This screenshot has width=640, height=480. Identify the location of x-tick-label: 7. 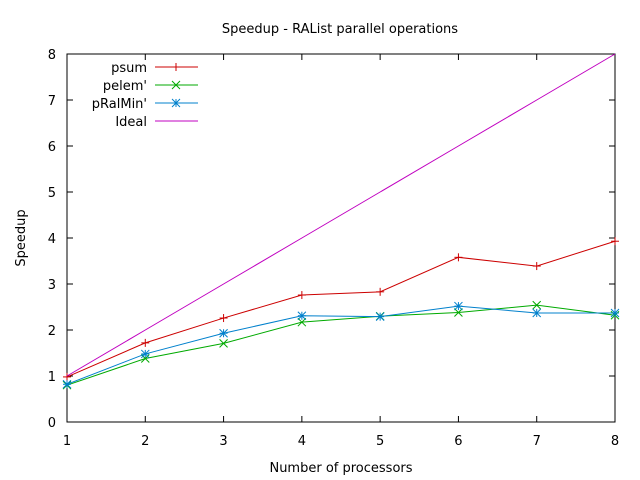
(537, 441).